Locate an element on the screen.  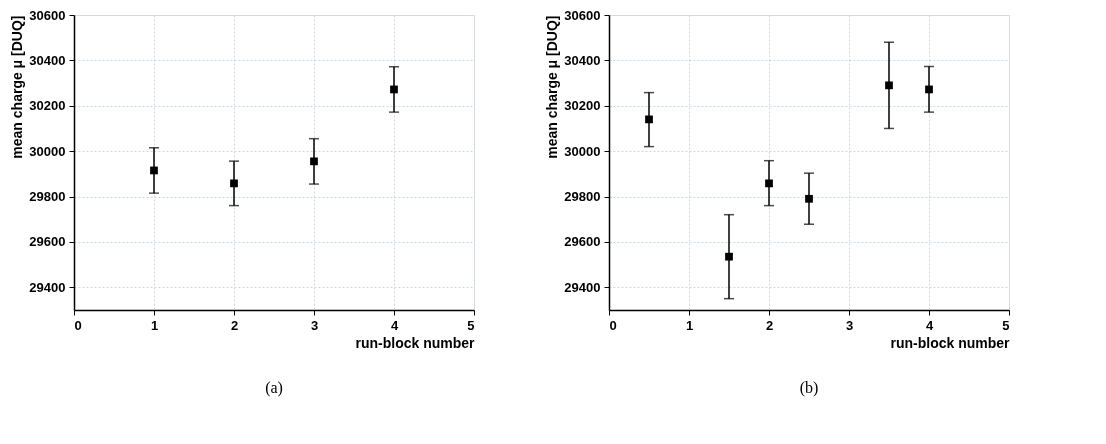
text: (a) is located at coordinates (274, 388).